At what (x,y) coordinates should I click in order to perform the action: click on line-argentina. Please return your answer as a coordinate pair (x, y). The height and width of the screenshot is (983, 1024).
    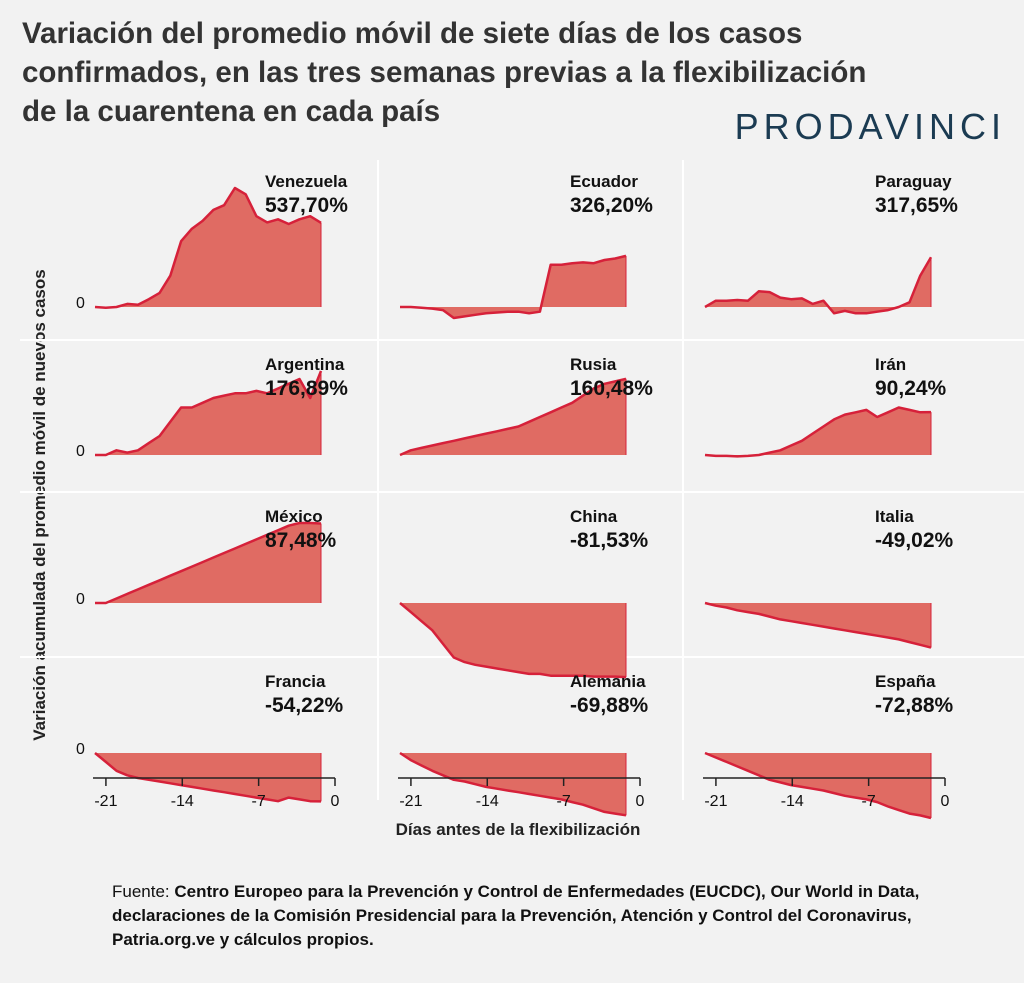
    Looking at the image, I should click on (209, 413).